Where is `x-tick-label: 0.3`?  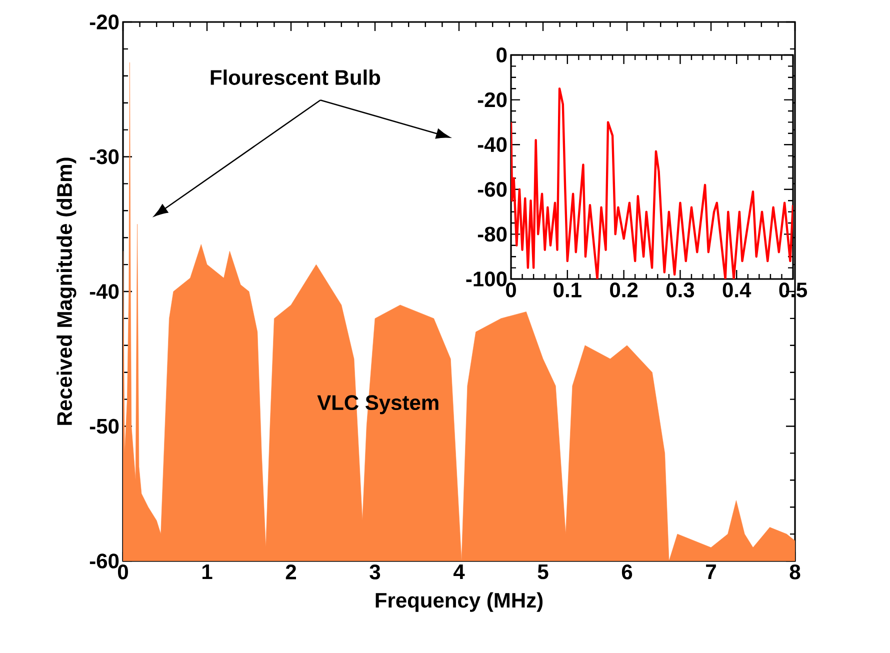 x-tick-label: 0.3 is located at coordinates (680, 290).